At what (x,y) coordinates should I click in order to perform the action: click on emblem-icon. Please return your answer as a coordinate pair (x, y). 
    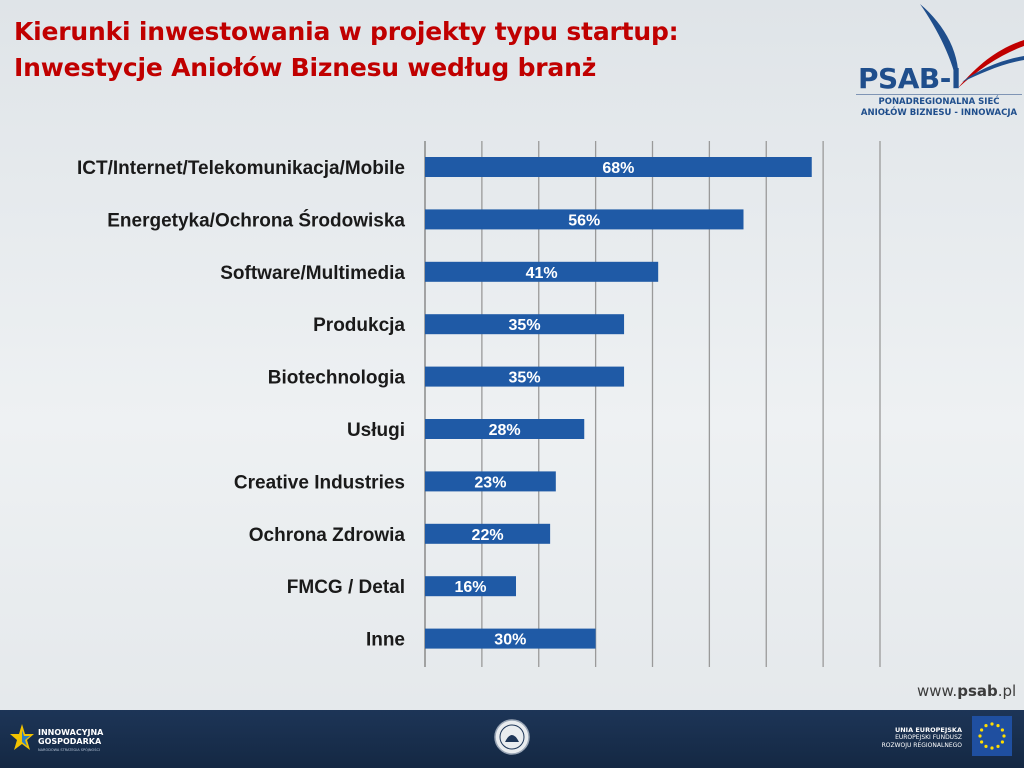
    Looking at the image, I should click on (512, 737).